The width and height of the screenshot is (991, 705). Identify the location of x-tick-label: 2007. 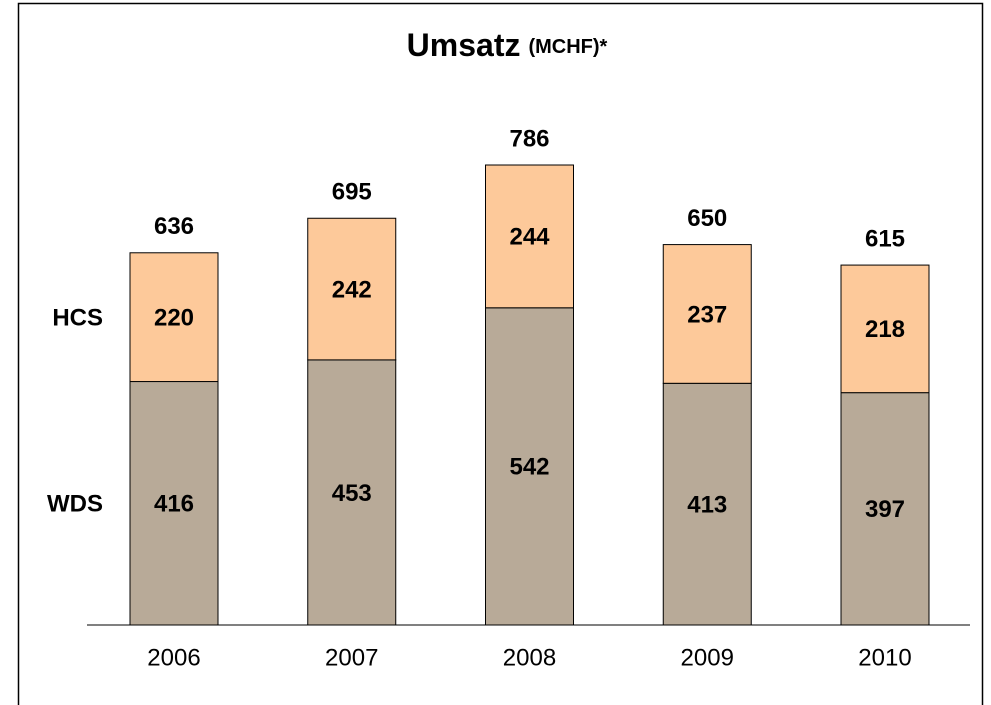
(351, 657).